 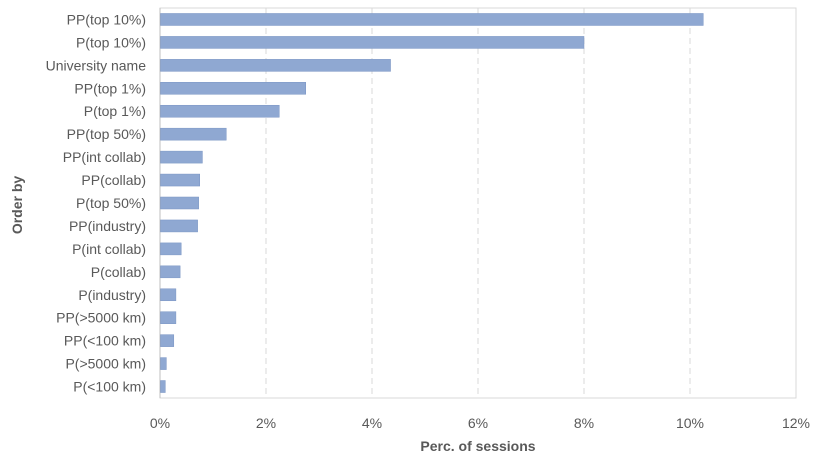 What do you see at coordinates (118, 272) in the screenshot?
I see `y-category-label: P(collab)` at bounding box center [118, 272].